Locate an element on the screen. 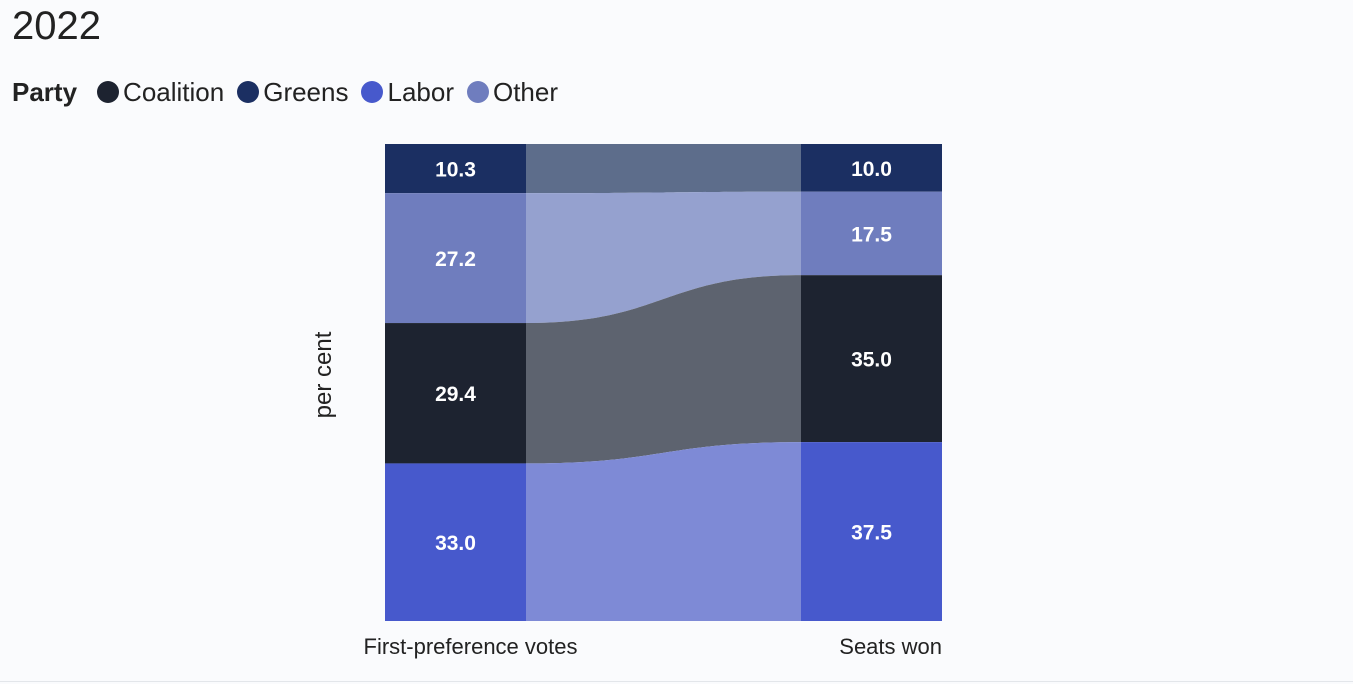 This screenshot has width=1353, height=684. legend-label-coalition: Coalition is located at coordinates (174, 92).